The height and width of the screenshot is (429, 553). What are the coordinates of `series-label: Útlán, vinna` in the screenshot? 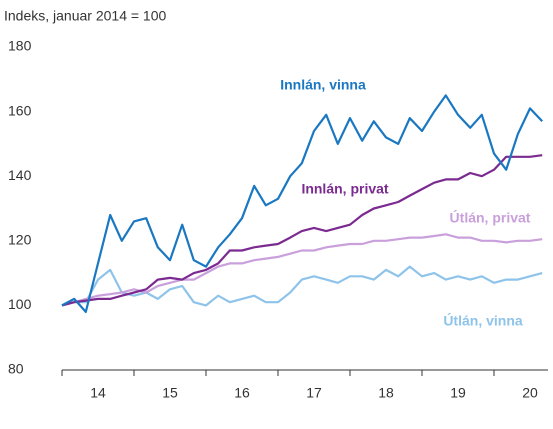 It's located at (483, 320).